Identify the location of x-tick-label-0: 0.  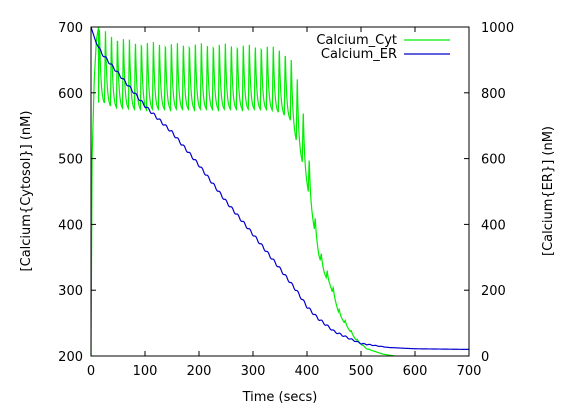
(91, 371).